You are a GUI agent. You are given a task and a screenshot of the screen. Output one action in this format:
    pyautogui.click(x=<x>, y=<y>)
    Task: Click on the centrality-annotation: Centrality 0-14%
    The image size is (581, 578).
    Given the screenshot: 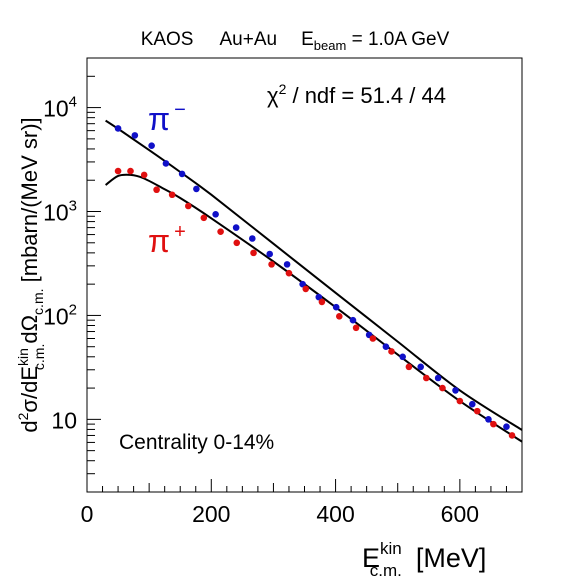 What is the action you would take?
    pyautogui.click(x=196, y=442)
    